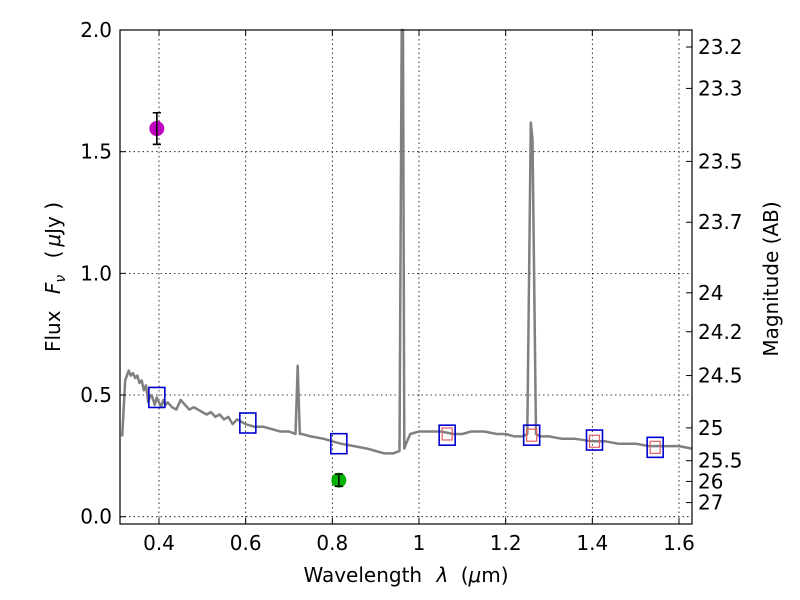 The height and width of the screenshot is (600, 800). What do you see at coordinates (405, 575) in the screenshot?
I see `x-axis-title: Wavelength λ (μm)` at bounding box center [405, 575].